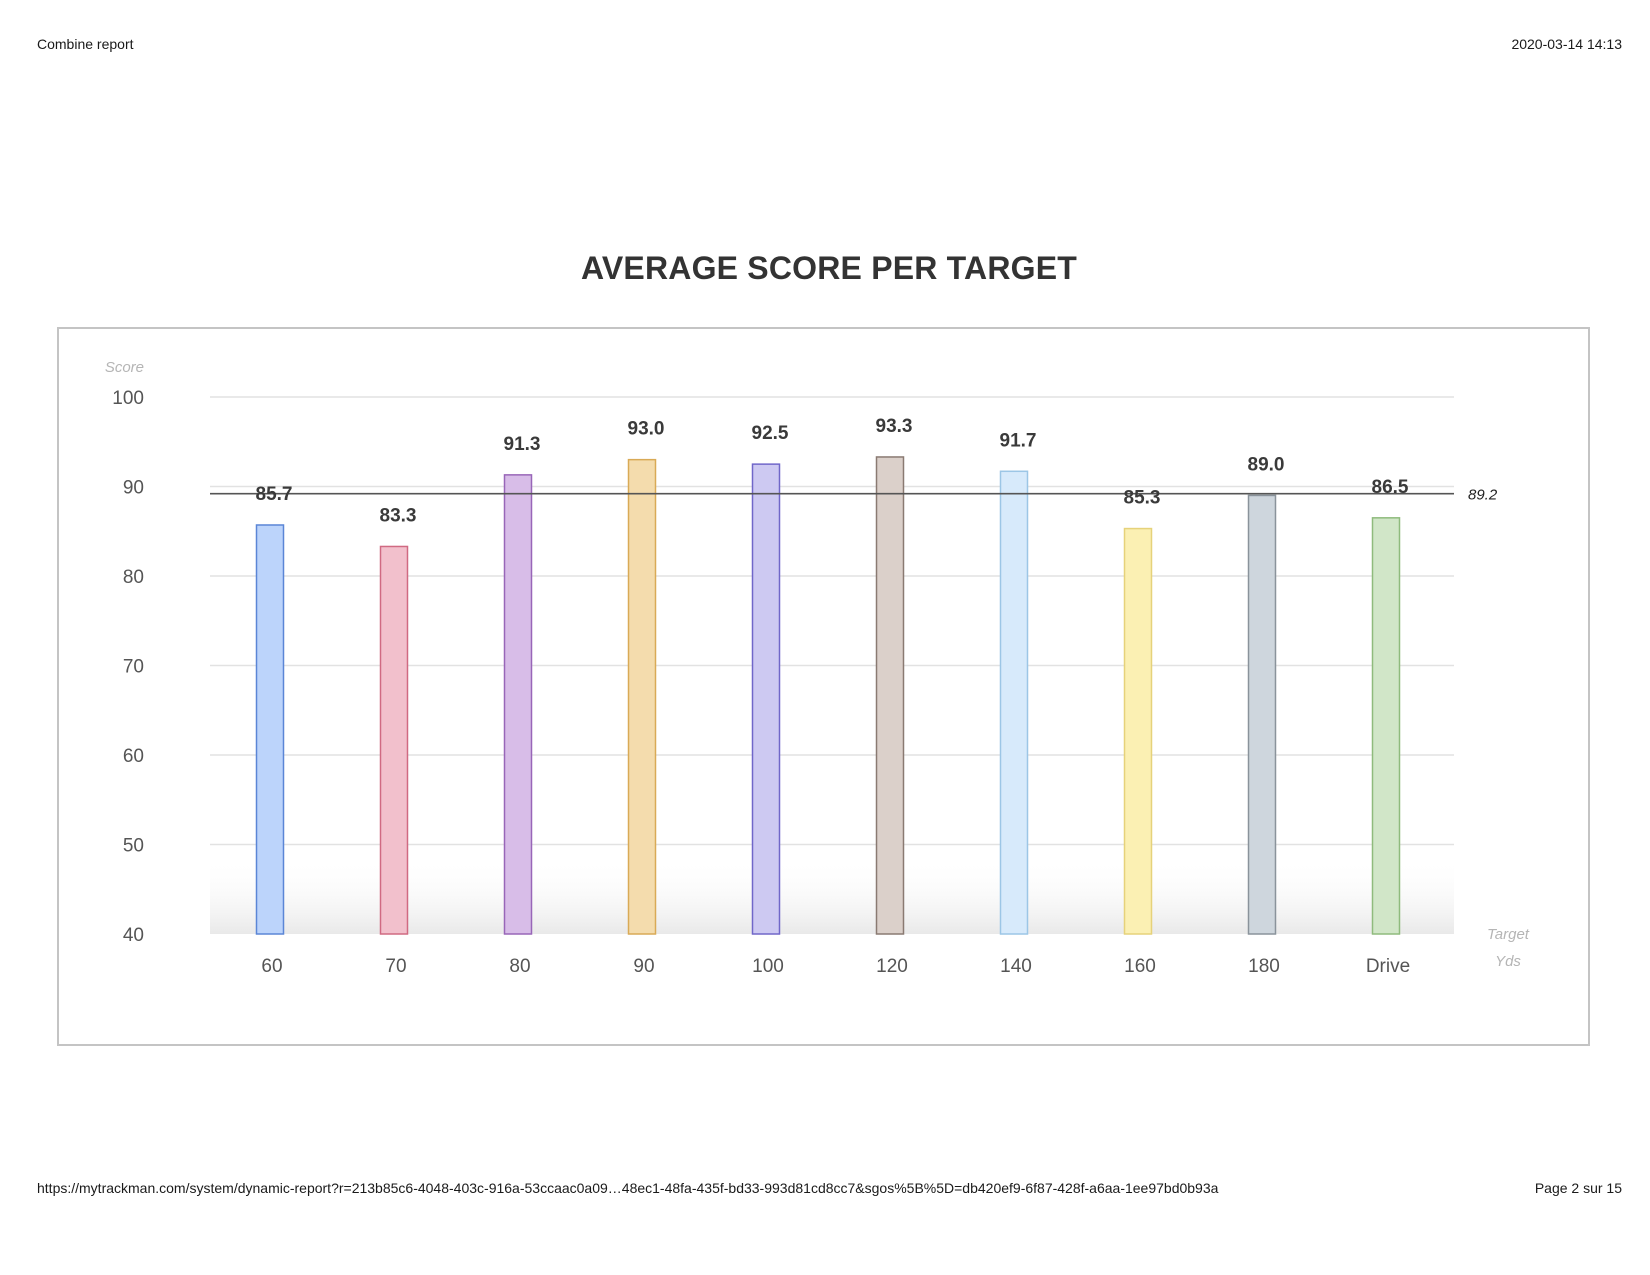  Describe the element at coordinates (1018, 440) in the screenshot. I see `bar-value-label: 91.7` at that location.